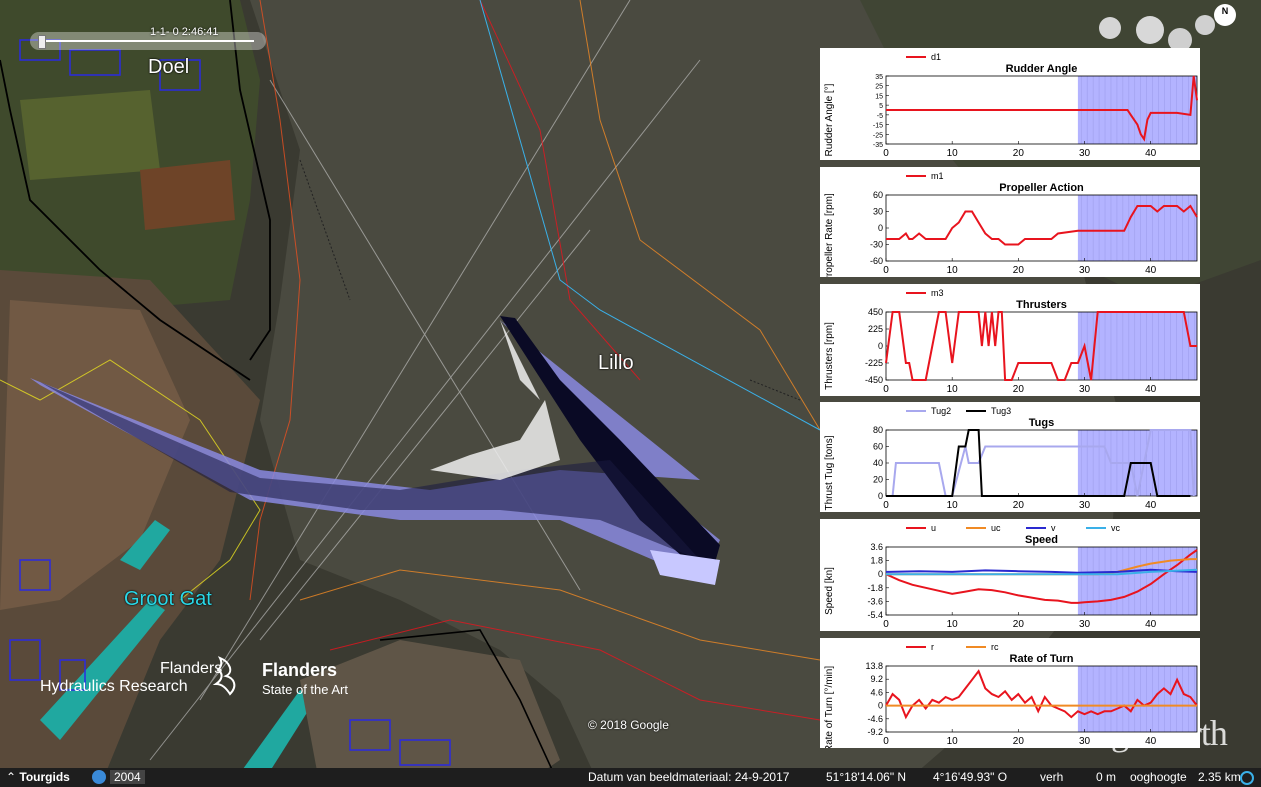  Describe the element at coordinates (42, 42) in the screenshot. I see `time-slider-knob` at that location.